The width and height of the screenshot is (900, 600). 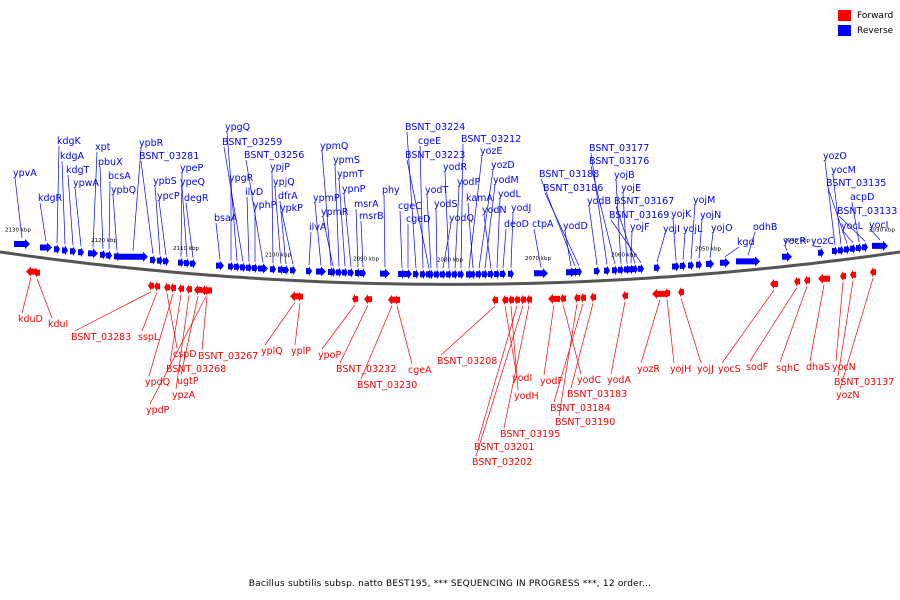 I want to click on gene-label-yodi: yodI, so click(x=522, y=378).